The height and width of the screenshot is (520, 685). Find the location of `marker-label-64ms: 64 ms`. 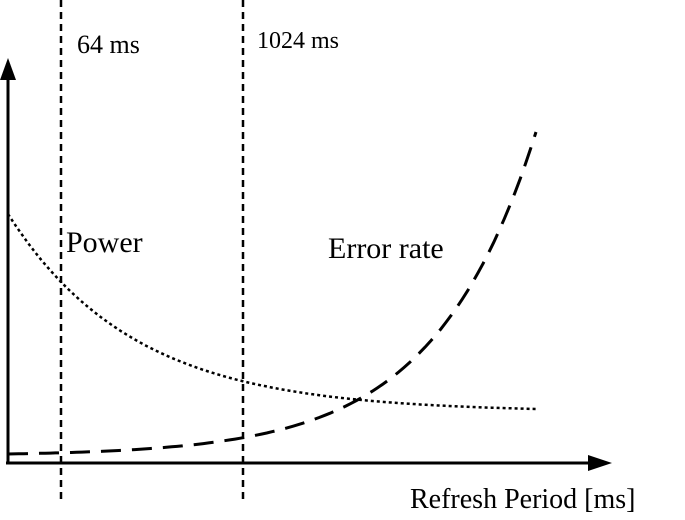

marker-label-64ms: 64 ms is located at coordinates (108, 44).